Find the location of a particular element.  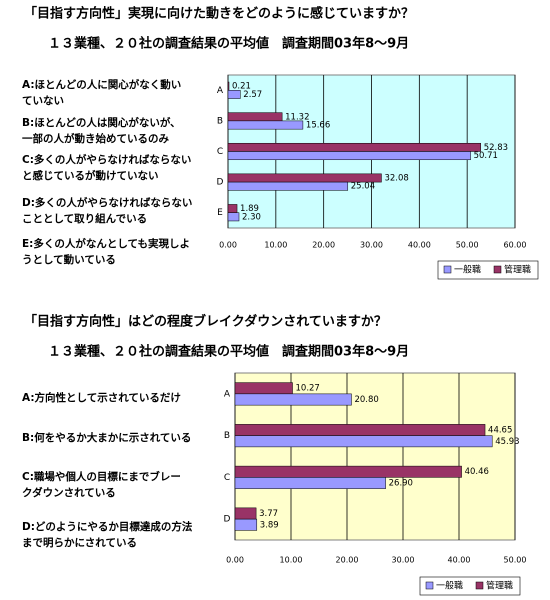

category-description: うとして動いている is located at coordinates (69, 259).